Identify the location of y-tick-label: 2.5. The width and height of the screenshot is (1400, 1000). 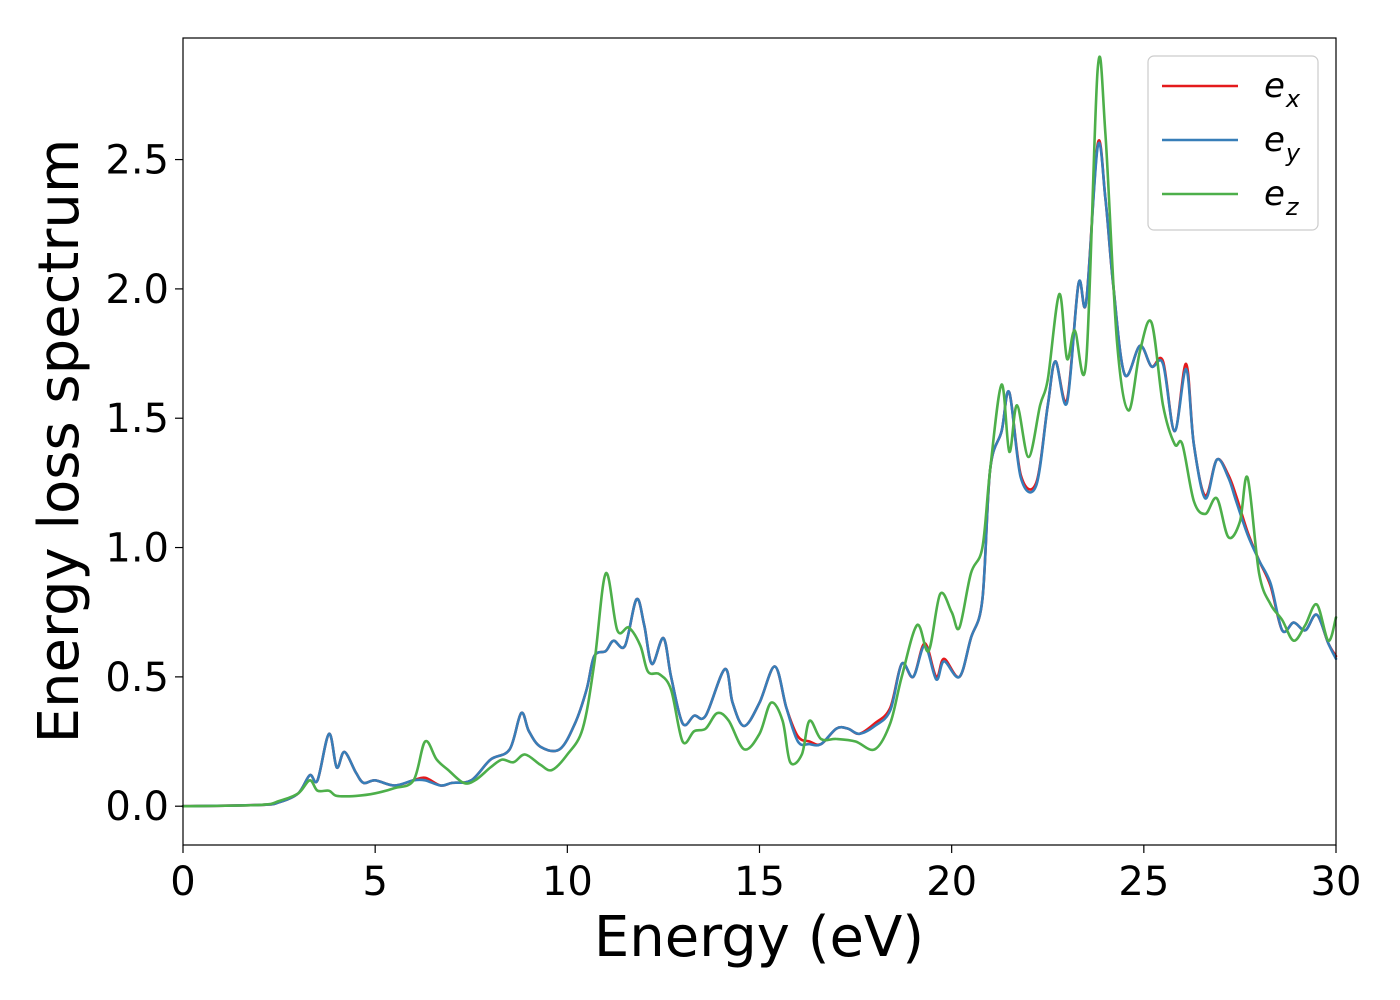
(137, 161).